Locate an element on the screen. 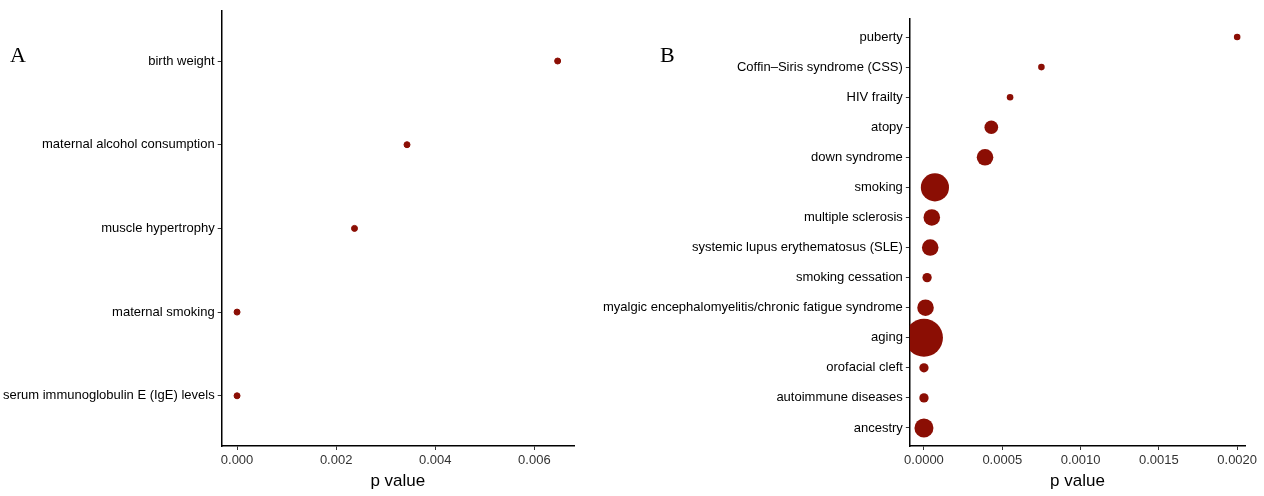 This screenshot has width=1264, height=496. y-tick-label: serum immunoglobulin E (IgE) levels is located at coordinates (109, 395).